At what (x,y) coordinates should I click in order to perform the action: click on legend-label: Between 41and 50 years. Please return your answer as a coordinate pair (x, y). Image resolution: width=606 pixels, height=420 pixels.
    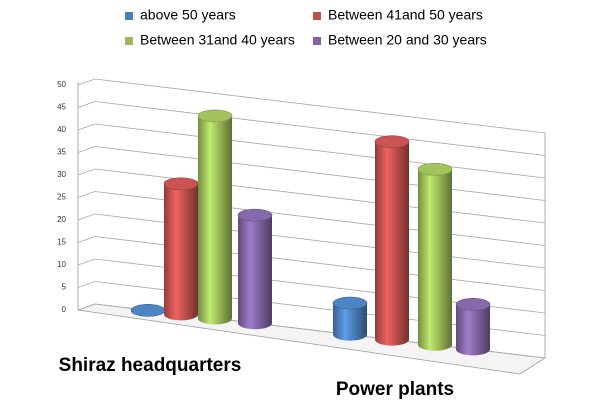
    Looking at the image, I should click on (405, 15).